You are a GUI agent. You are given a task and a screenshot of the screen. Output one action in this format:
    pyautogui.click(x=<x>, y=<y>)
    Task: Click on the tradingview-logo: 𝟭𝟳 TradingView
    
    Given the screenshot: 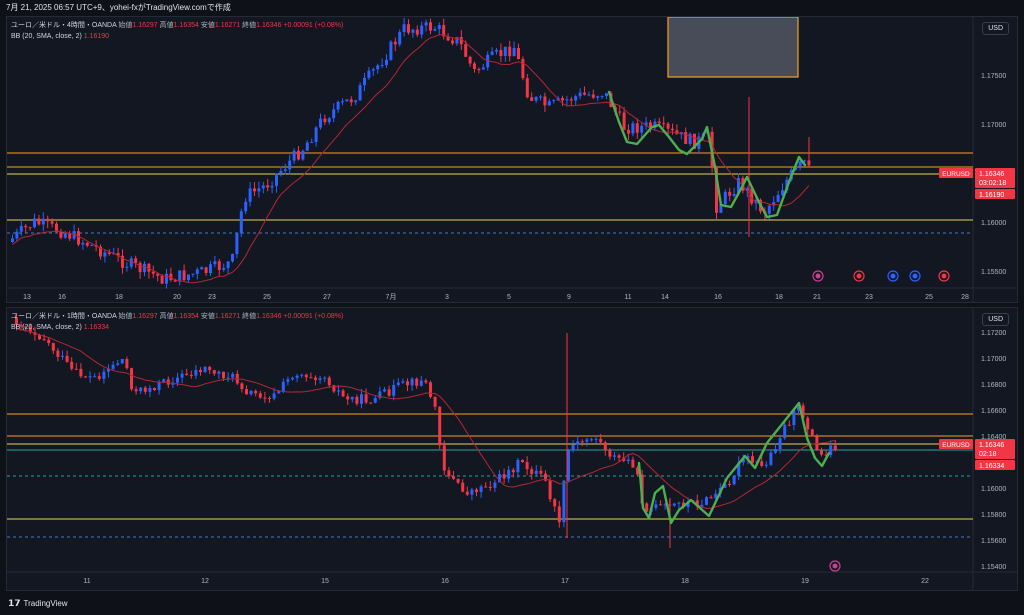 What is the action you would take?
    pyautogui.click(x=38, y=603)
    